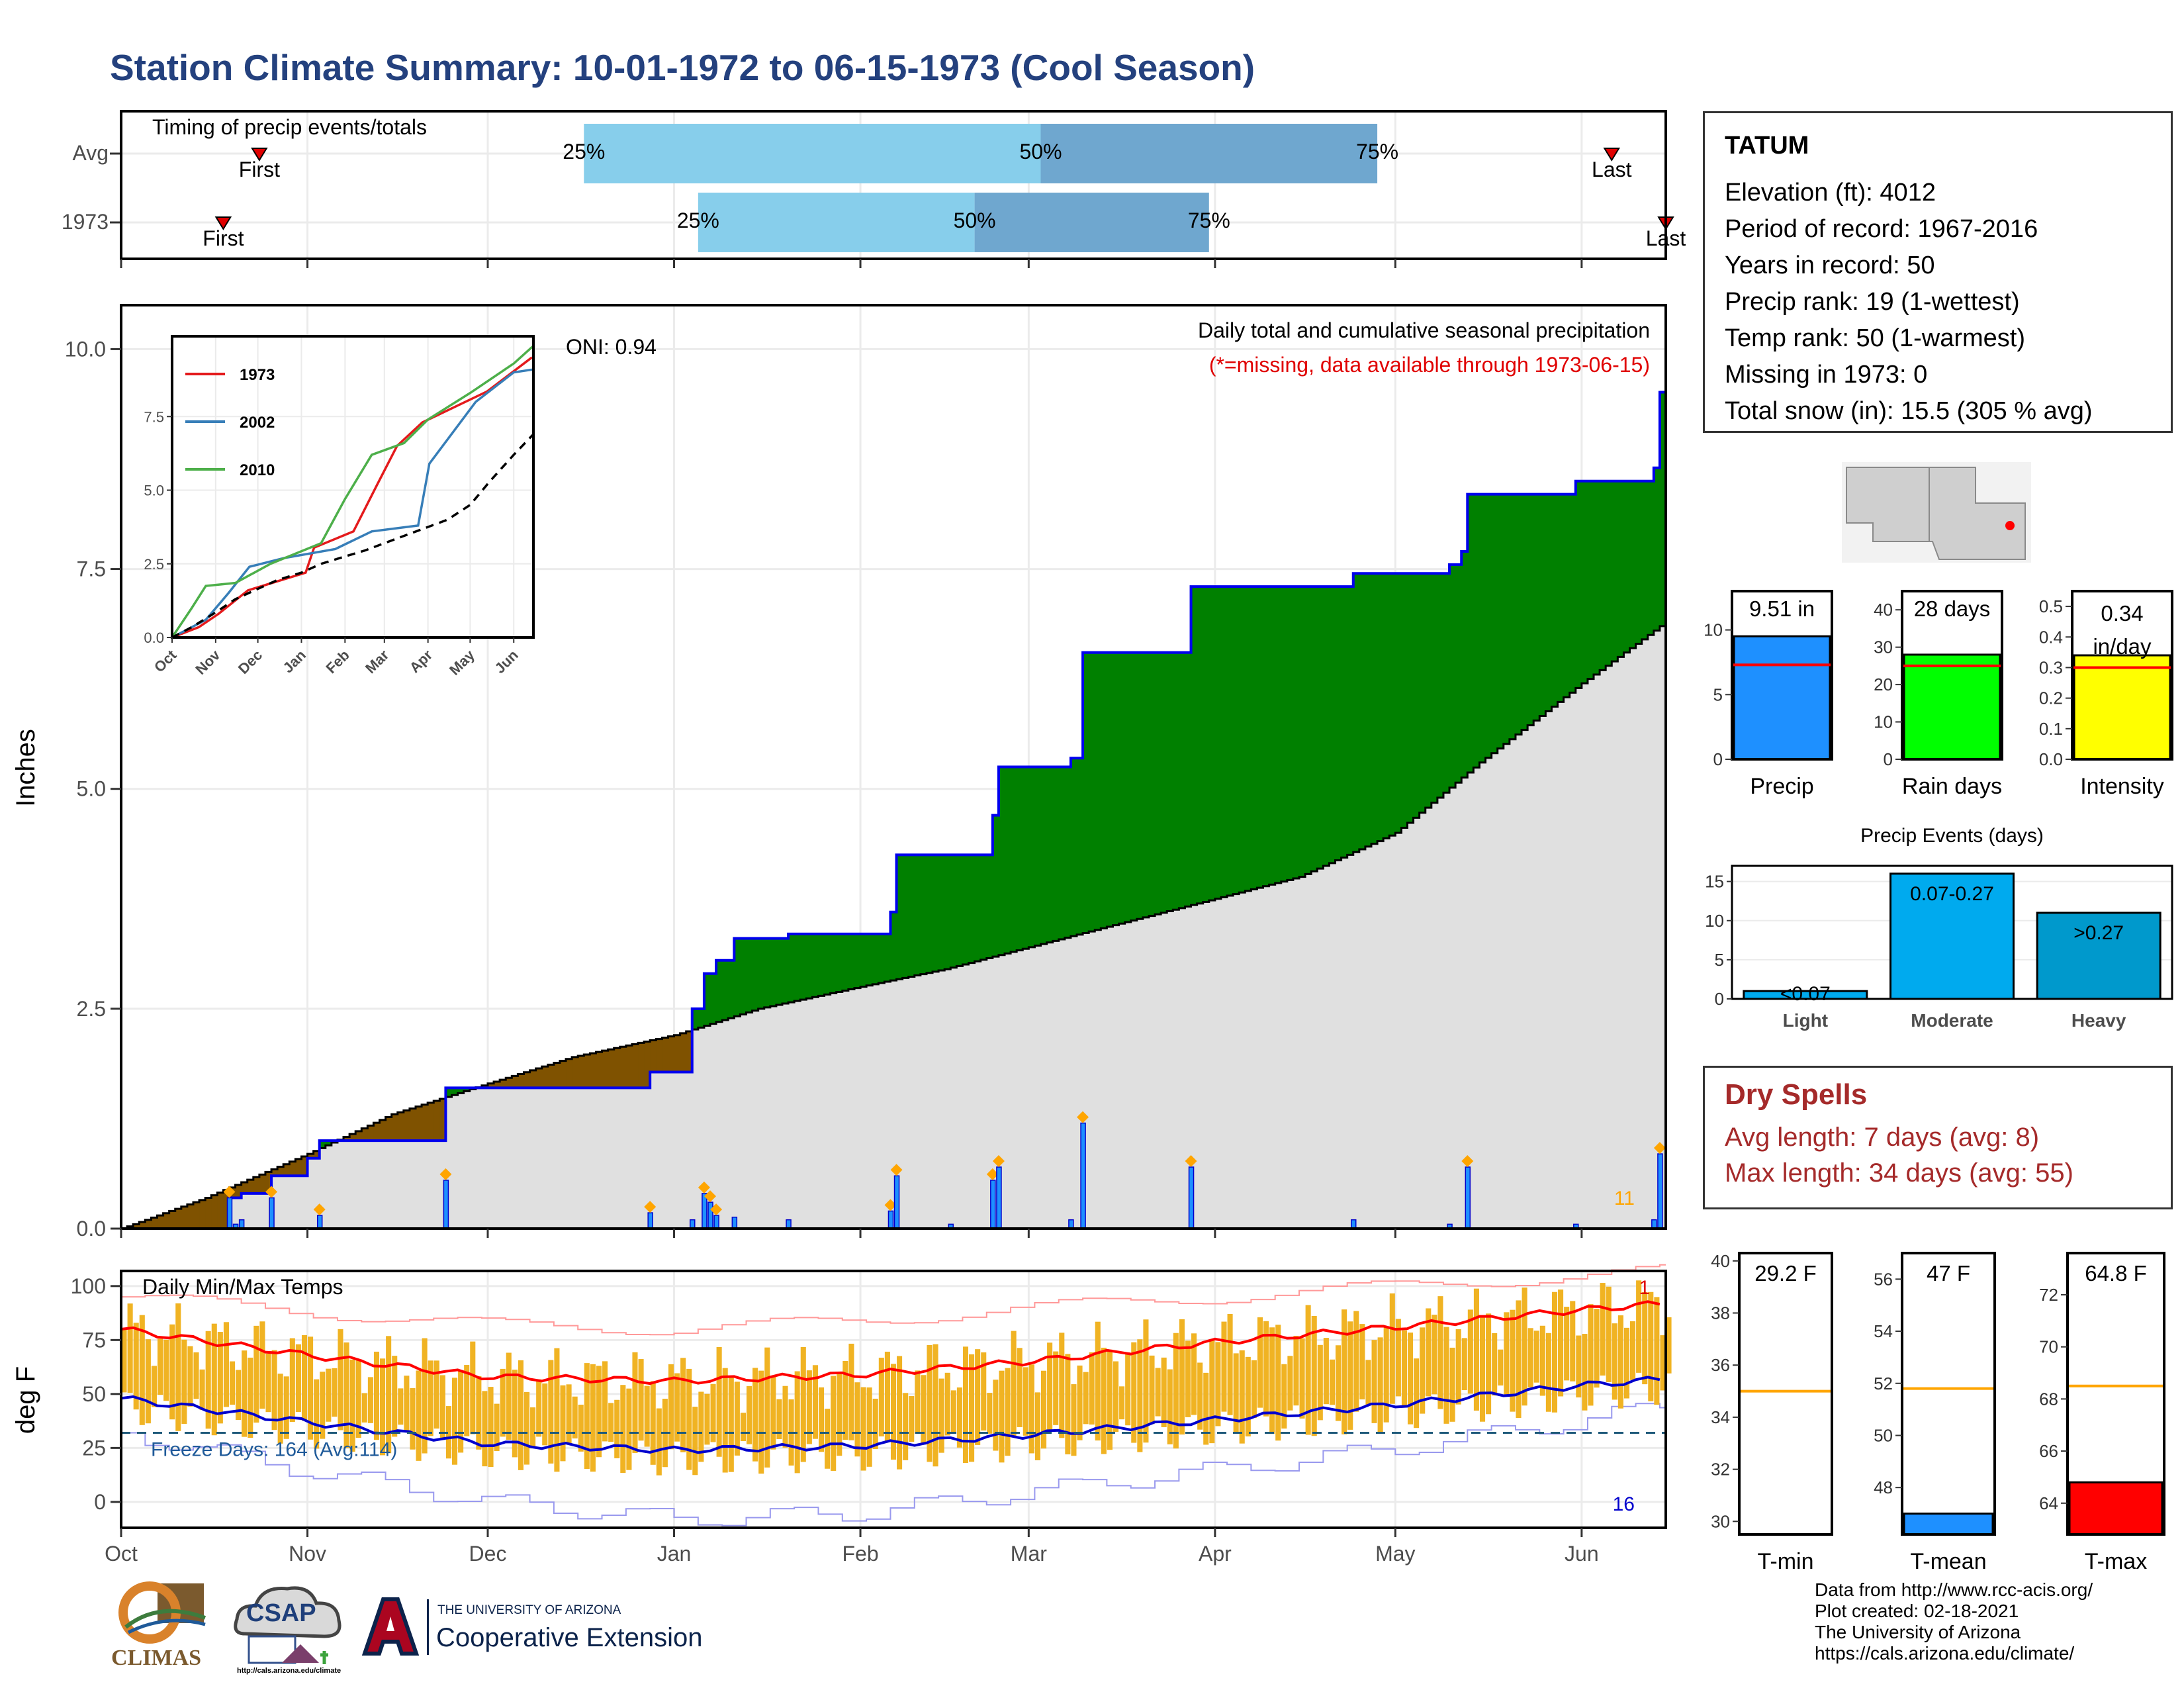 The image size is (2184, 1688). I want to click on timing-row-label: Avg, so click(90, 153).